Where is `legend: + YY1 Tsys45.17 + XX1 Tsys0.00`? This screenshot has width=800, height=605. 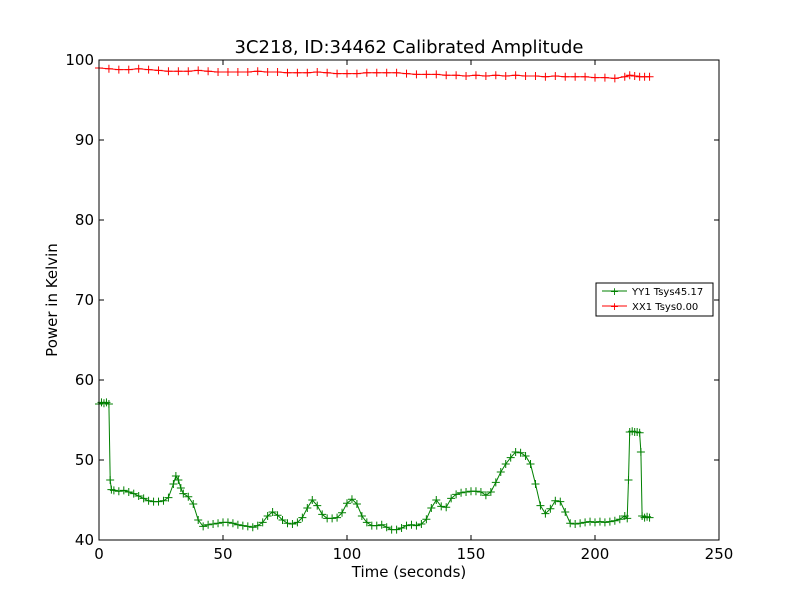
legend: + YY1 Tsys45.17 + XX1 Tsys0.00 is located at coordinates (654, 299).